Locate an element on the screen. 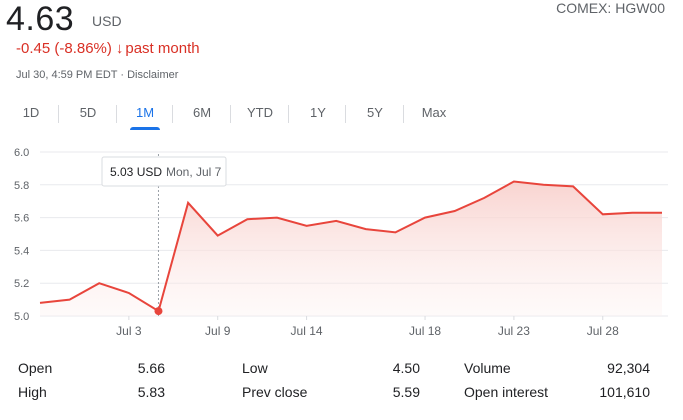  stat-label-volume: Volume is located at coordinates (487, 368).